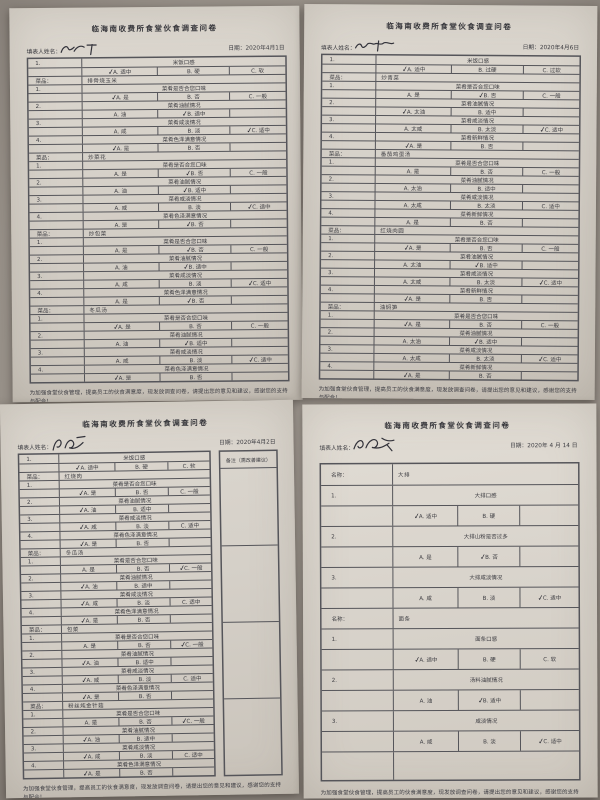 The height and width of the screenshot is (800, 600). Describe the element at coordinates (450, 264) in the screenshot. I see `options-row: A. 太油 ✓ B. 适中` at that location.